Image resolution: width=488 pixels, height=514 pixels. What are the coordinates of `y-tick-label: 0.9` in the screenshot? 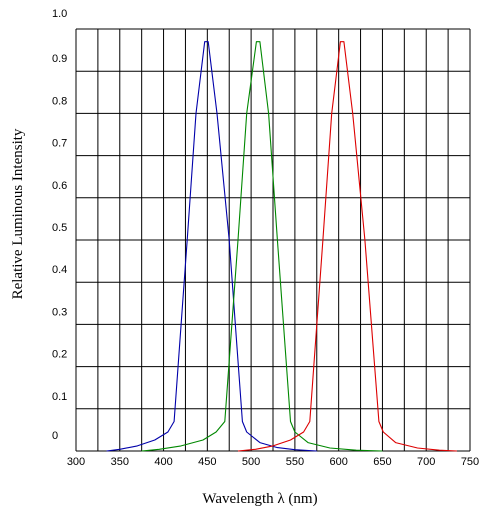 It's located at (59, 59).